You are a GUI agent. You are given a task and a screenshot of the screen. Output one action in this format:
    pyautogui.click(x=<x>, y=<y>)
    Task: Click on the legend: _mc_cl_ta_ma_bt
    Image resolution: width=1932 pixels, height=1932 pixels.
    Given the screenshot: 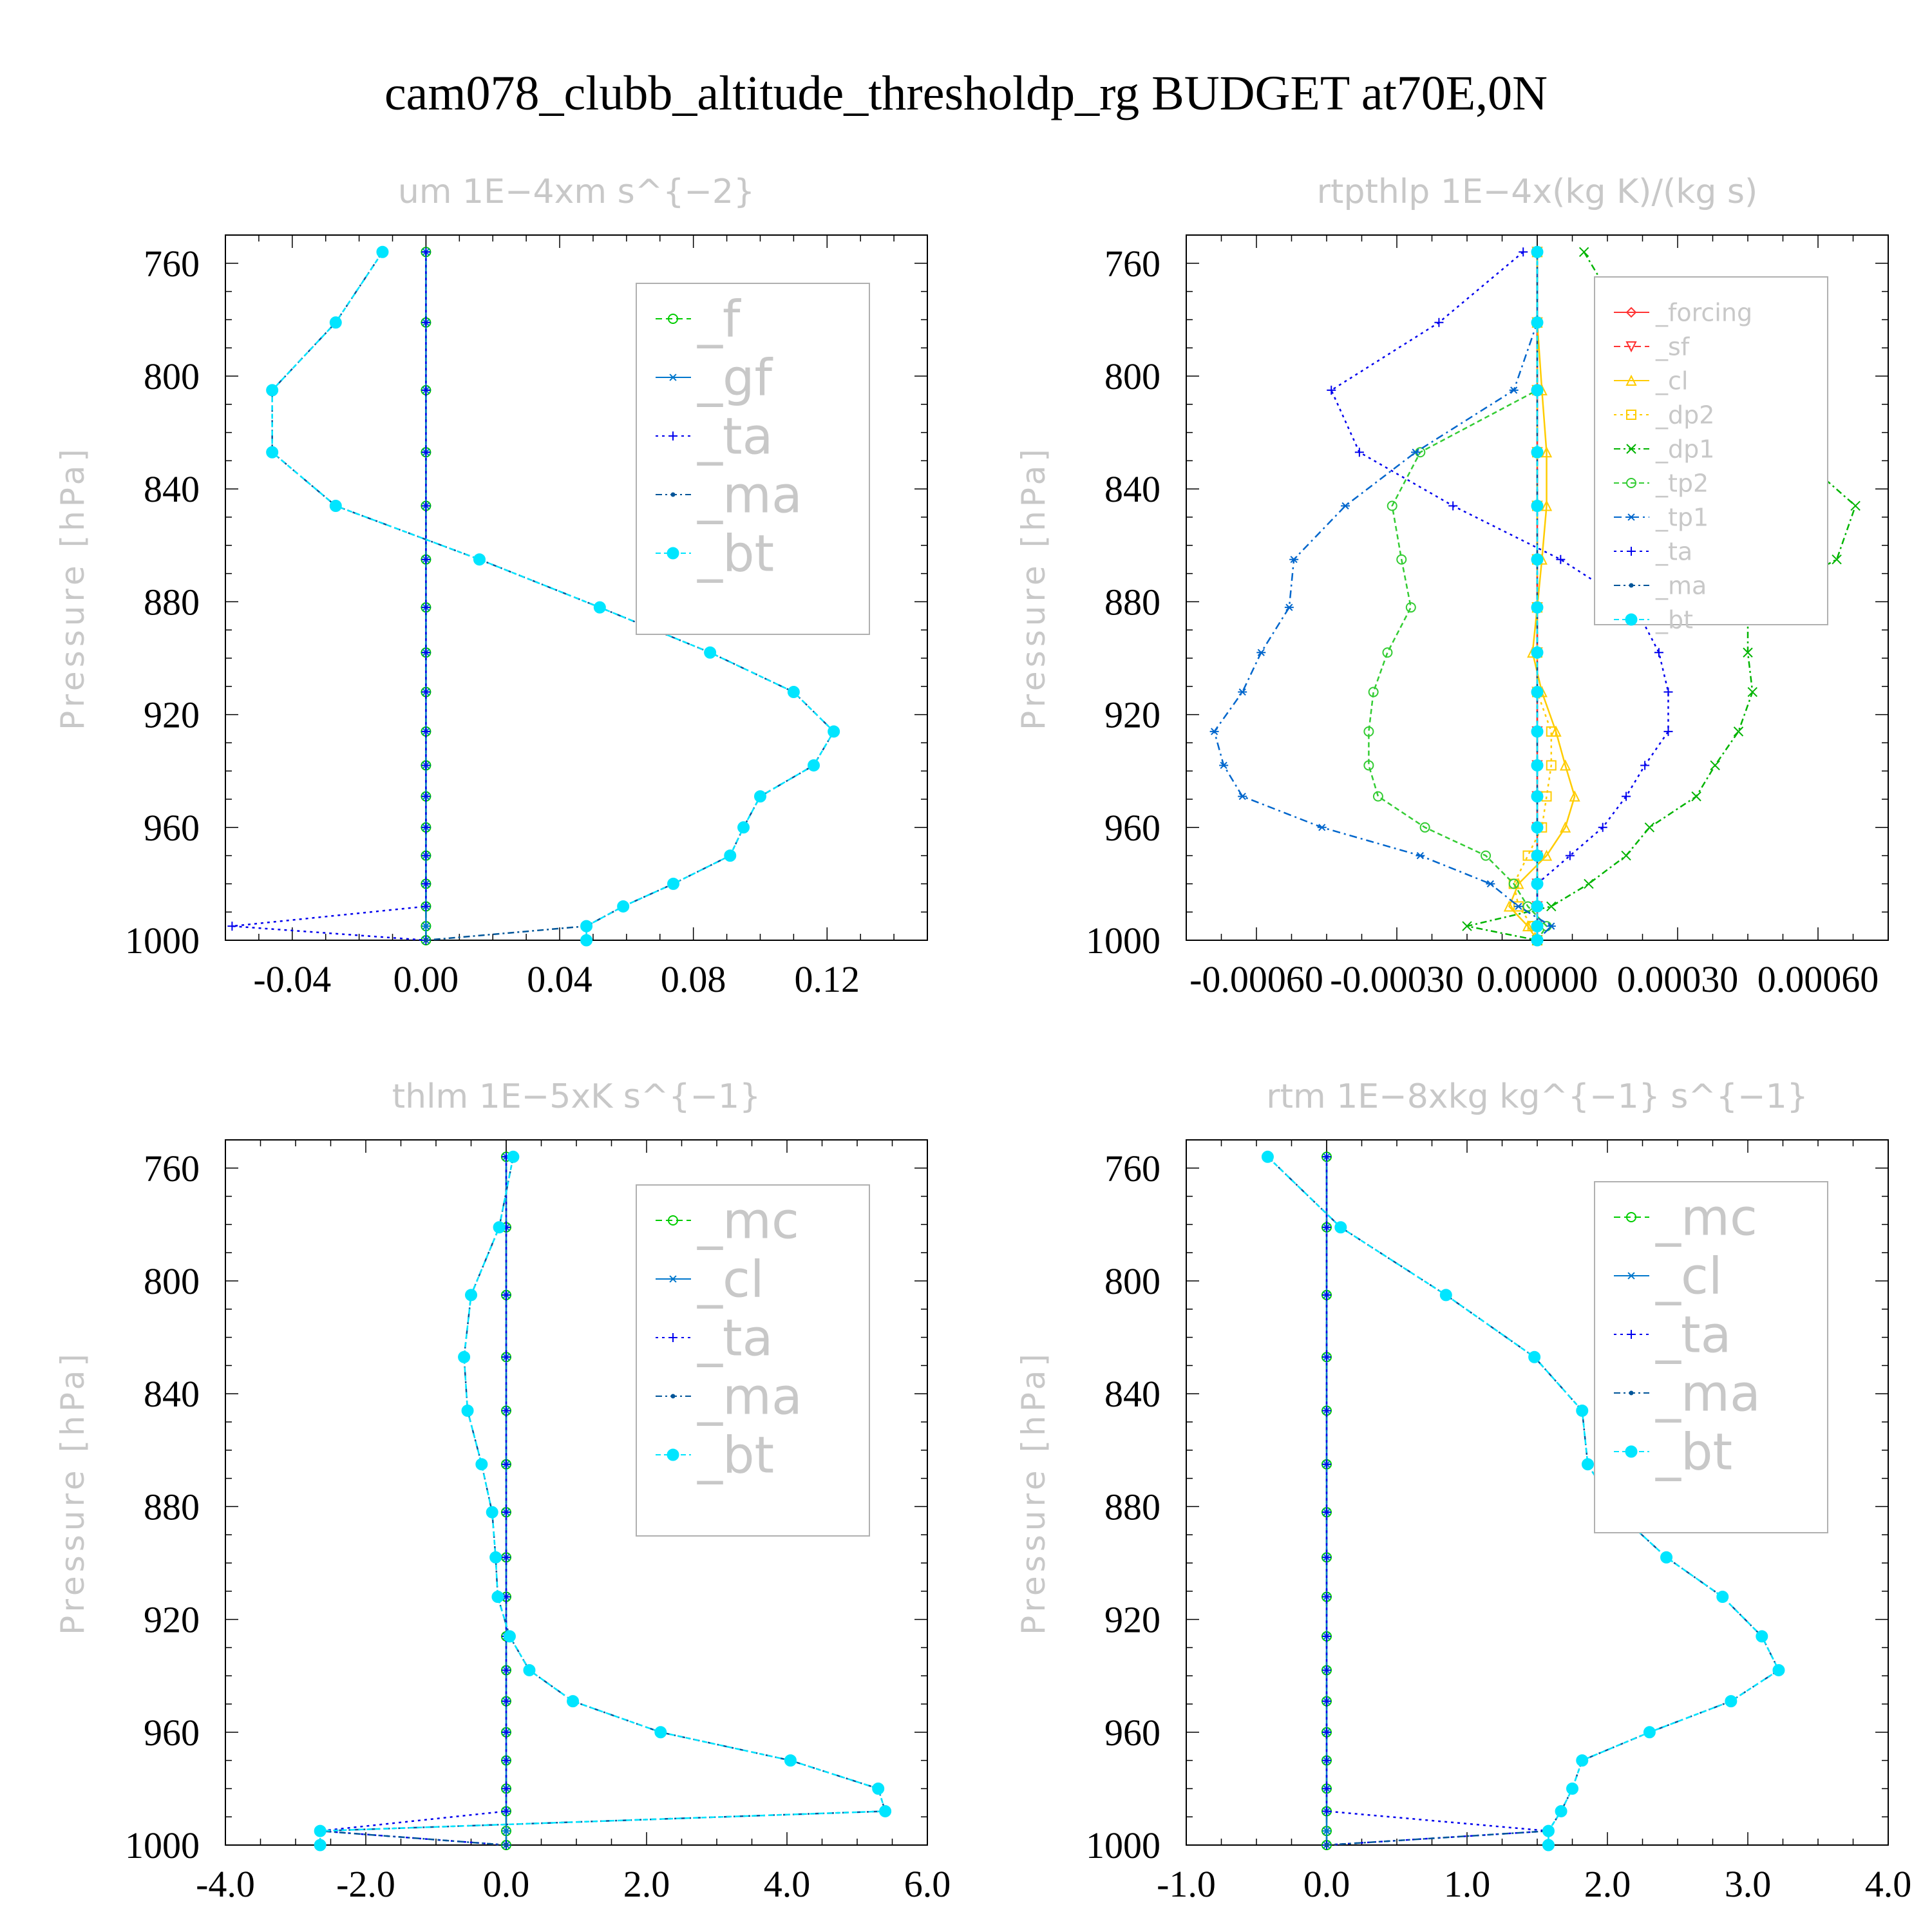 What is the action you would take?
    pyautogui.click(x=753, y=1360)
    